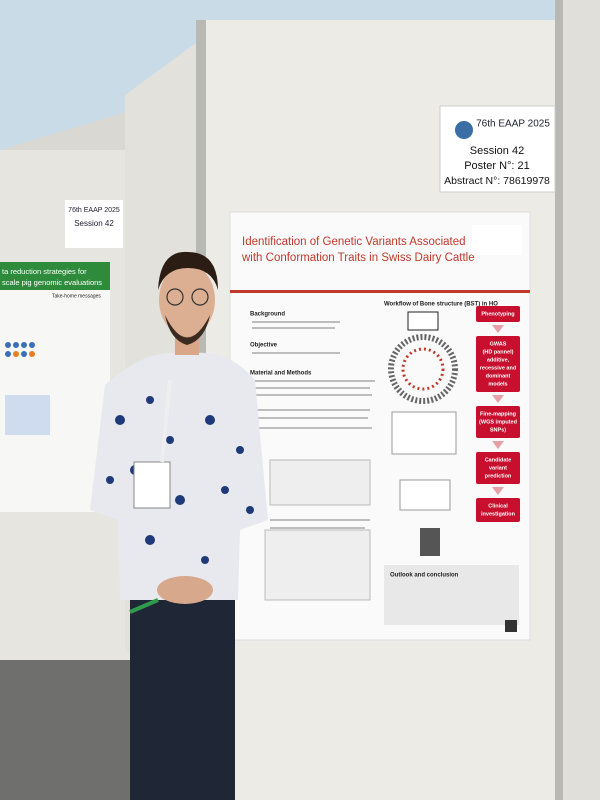 This screenshot has width=600, height=800. I want to click on outlook-box, so click(451, 595).